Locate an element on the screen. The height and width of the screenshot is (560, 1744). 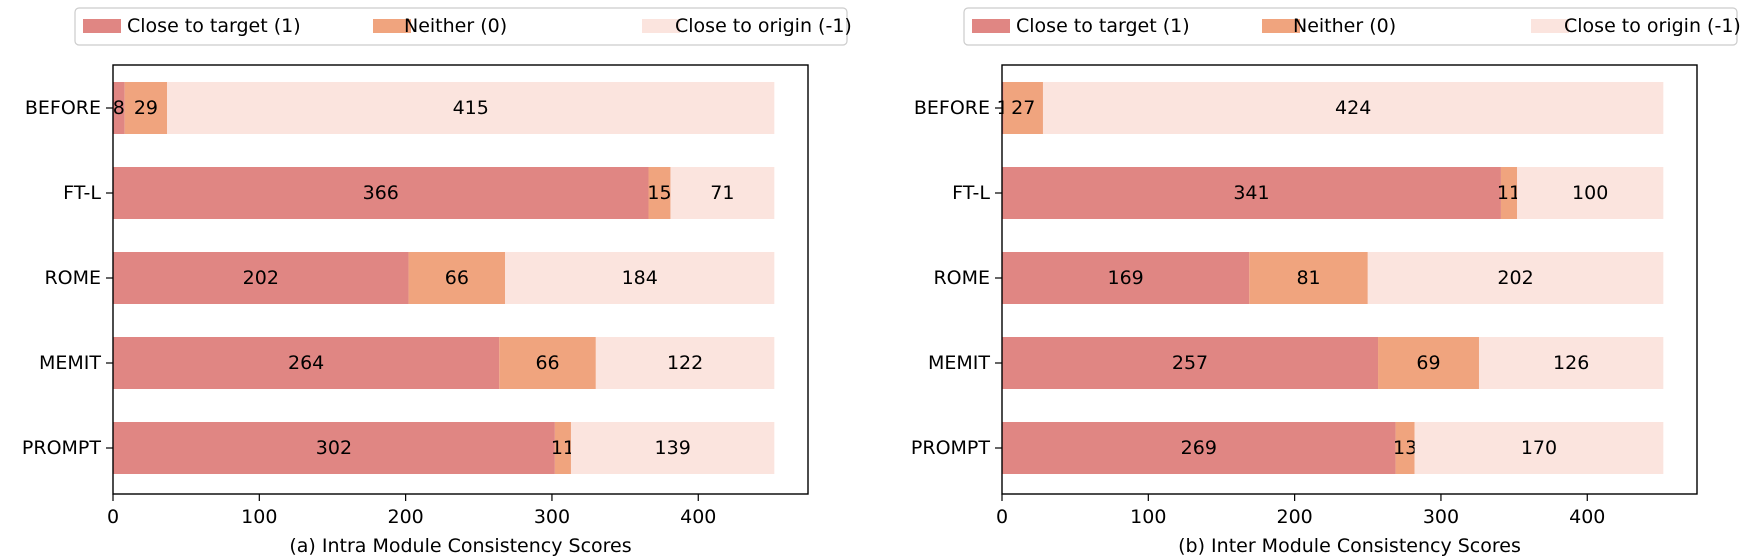
bar-value-label: 366 is located at coordinates (381, 193).